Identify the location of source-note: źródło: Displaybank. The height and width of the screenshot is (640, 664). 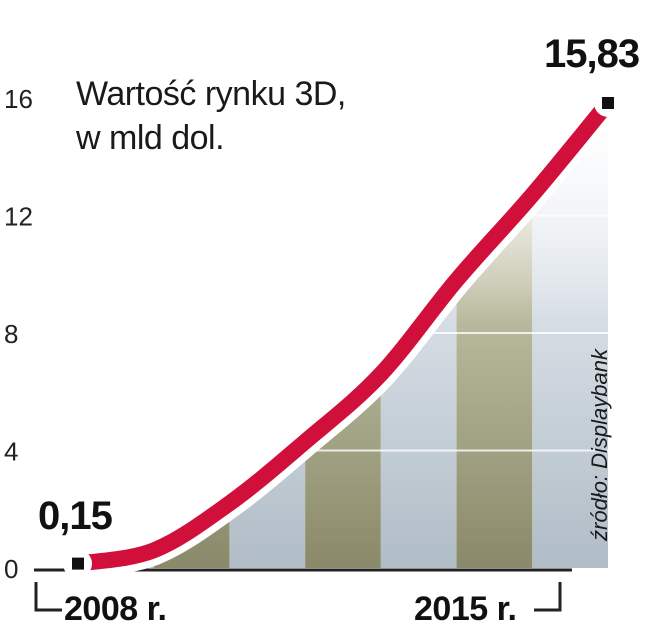
(599, 445).